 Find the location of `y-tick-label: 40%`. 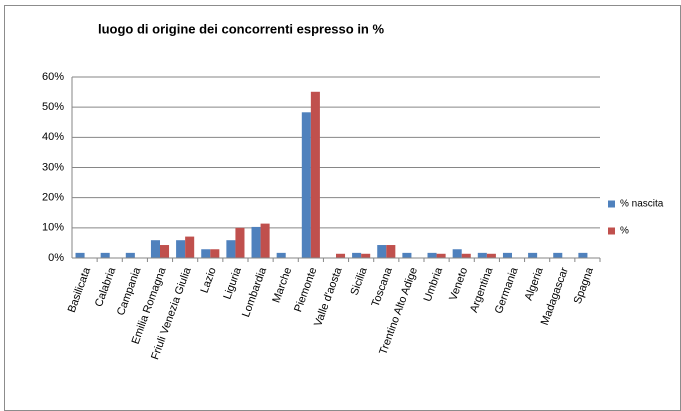

y-tick-label: 40% is located at coordinates (53, 137).